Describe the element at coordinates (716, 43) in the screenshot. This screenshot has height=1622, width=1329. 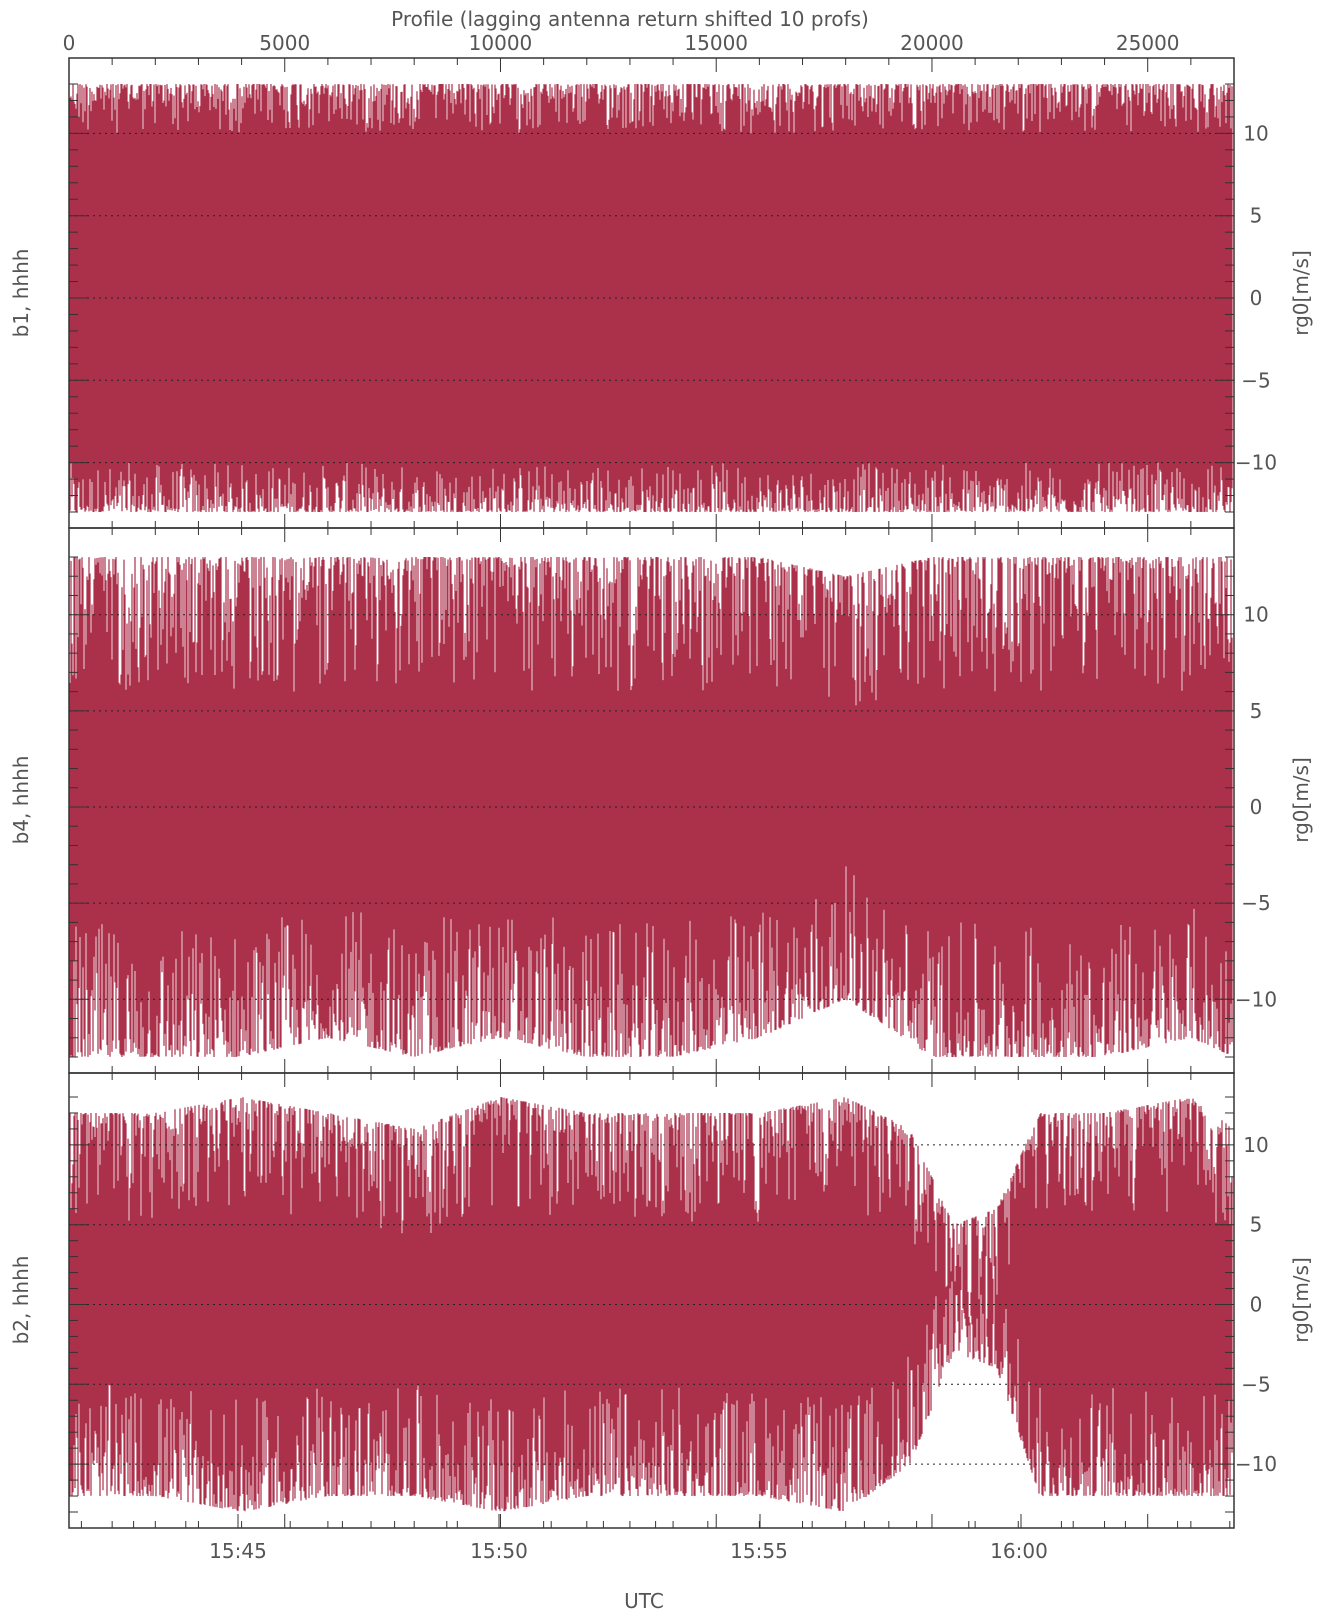
I see `top-tick-label: 15000` at that location.